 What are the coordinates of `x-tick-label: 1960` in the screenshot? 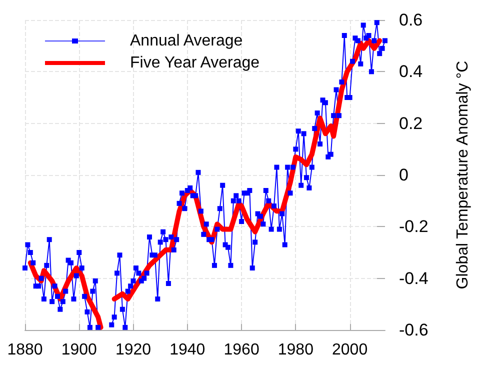 It's located at (242, 350).